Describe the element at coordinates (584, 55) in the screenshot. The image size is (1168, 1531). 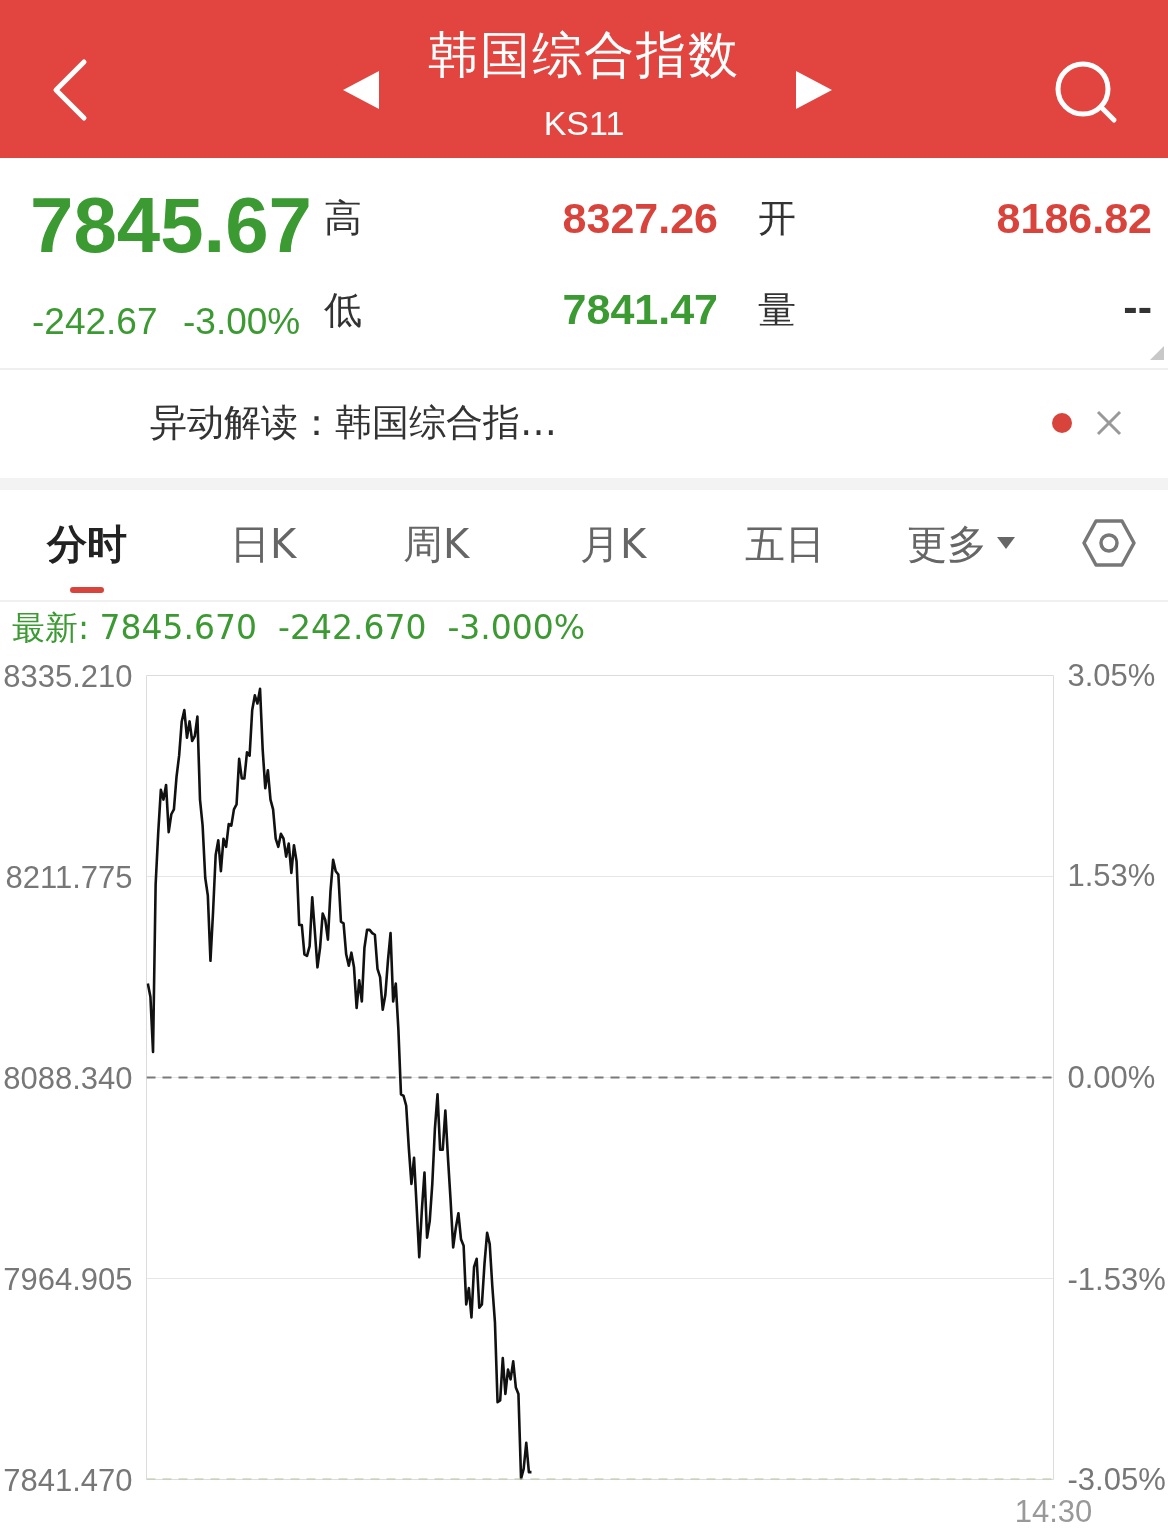
I see `chart-title: 韩国综合指数` at that location.